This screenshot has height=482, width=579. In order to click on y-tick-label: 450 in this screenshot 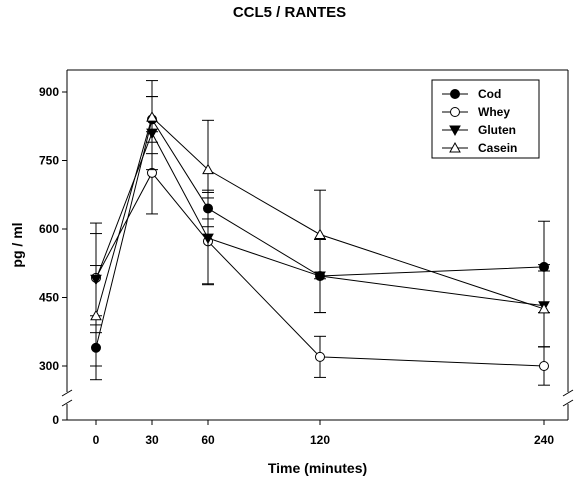, I will do `click(49, 298)`.